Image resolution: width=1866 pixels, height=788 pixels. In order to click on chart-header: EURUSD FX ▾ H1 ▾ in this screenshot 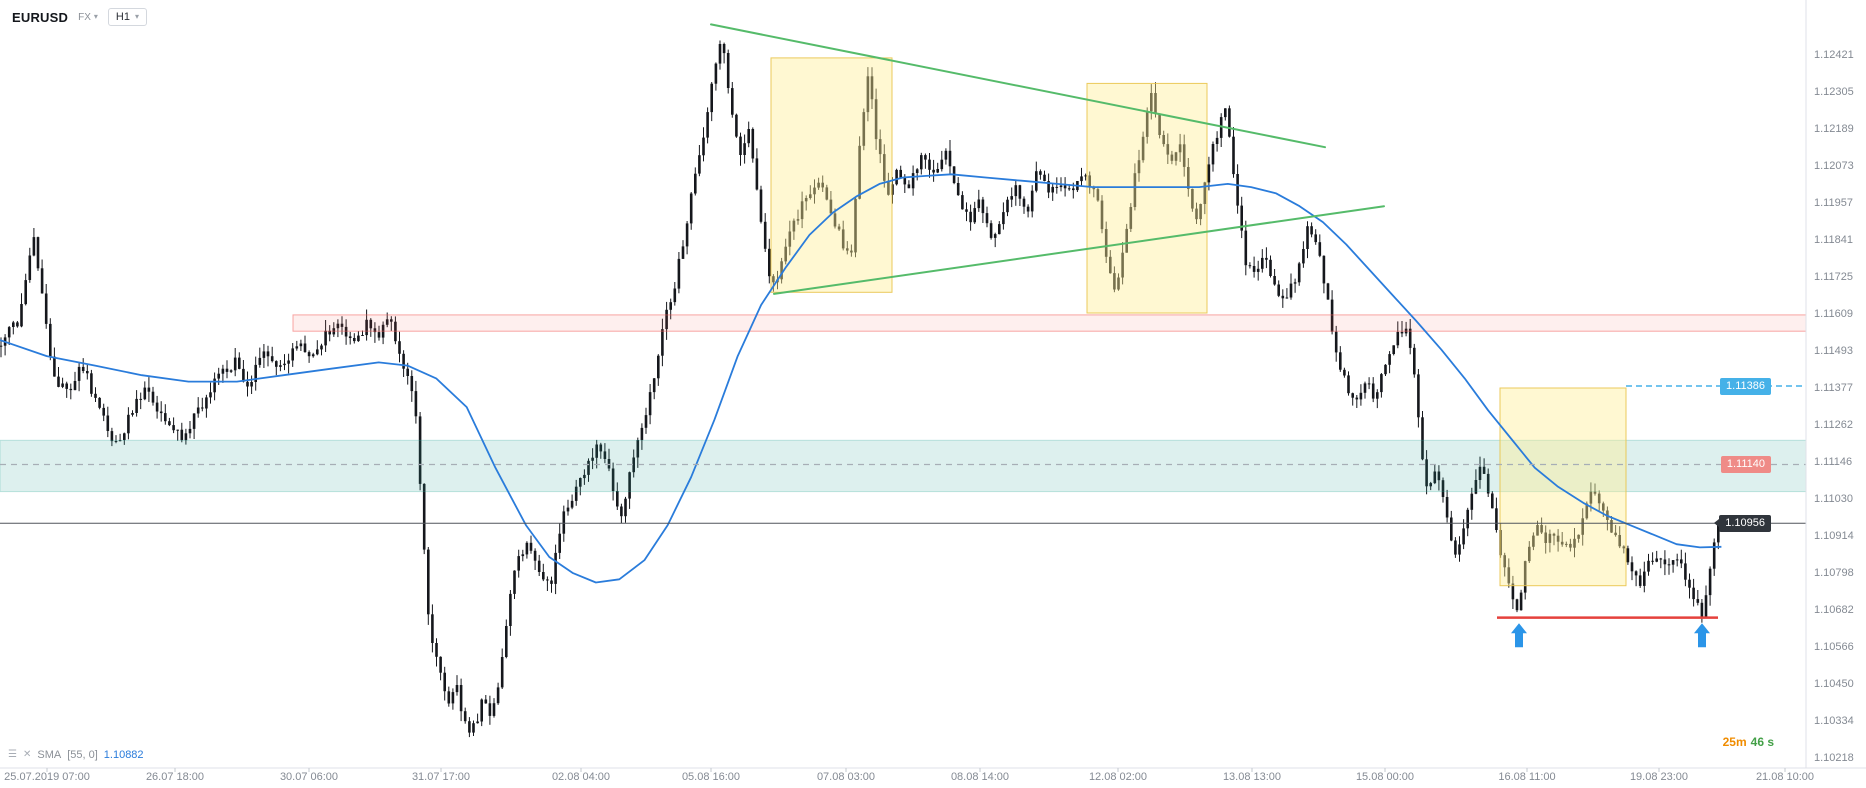, I will do `click(79, 17)`.